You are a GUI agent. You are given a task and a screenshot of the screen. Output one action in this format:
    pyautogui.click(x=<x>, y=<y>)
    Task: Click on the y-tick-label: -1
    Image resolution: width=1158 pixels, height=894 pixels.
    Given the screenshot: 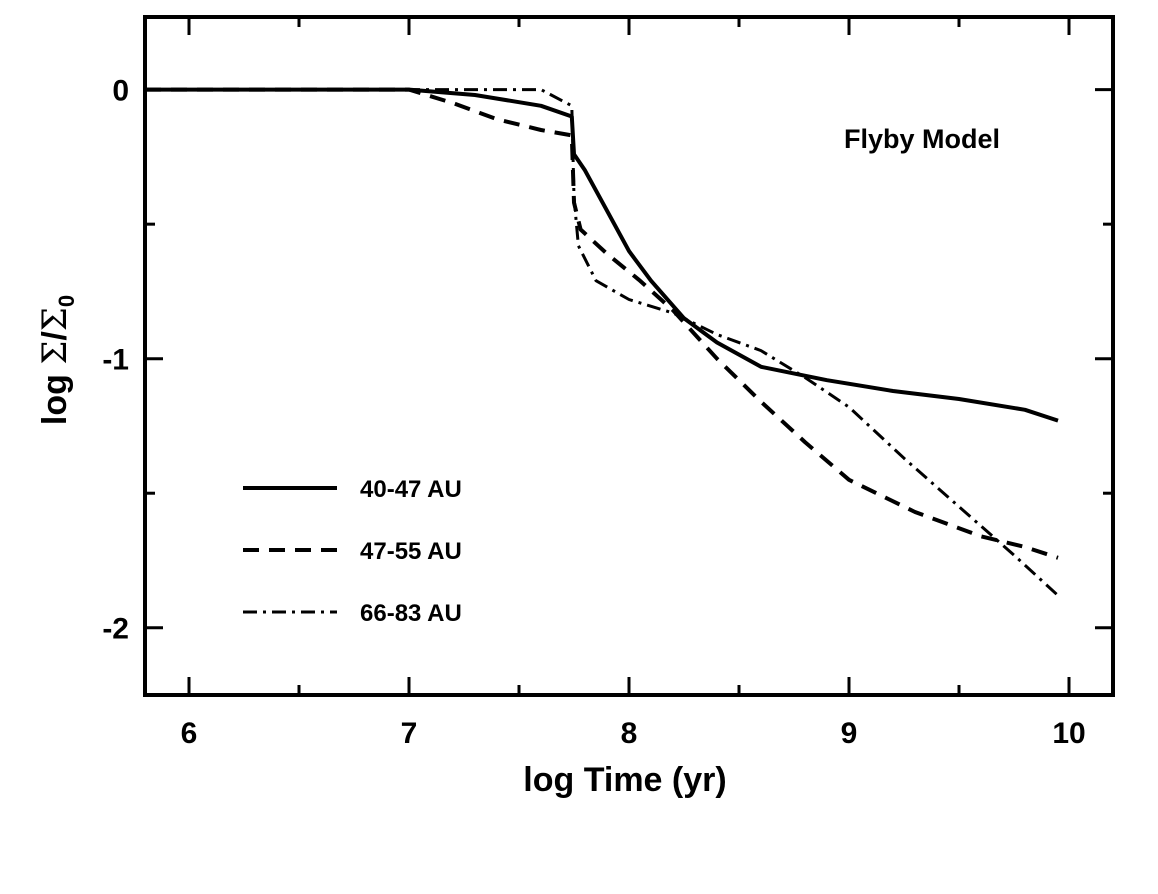 What is the action you would take?
    pyautogui.click(x=115, y=360)
    